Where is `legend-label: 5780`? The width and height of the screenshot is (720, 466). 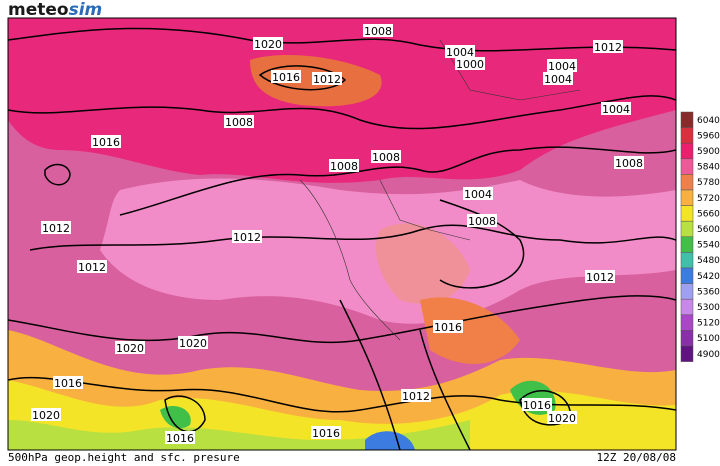
legend-label: 5780 is located at coordinates (708, 183).